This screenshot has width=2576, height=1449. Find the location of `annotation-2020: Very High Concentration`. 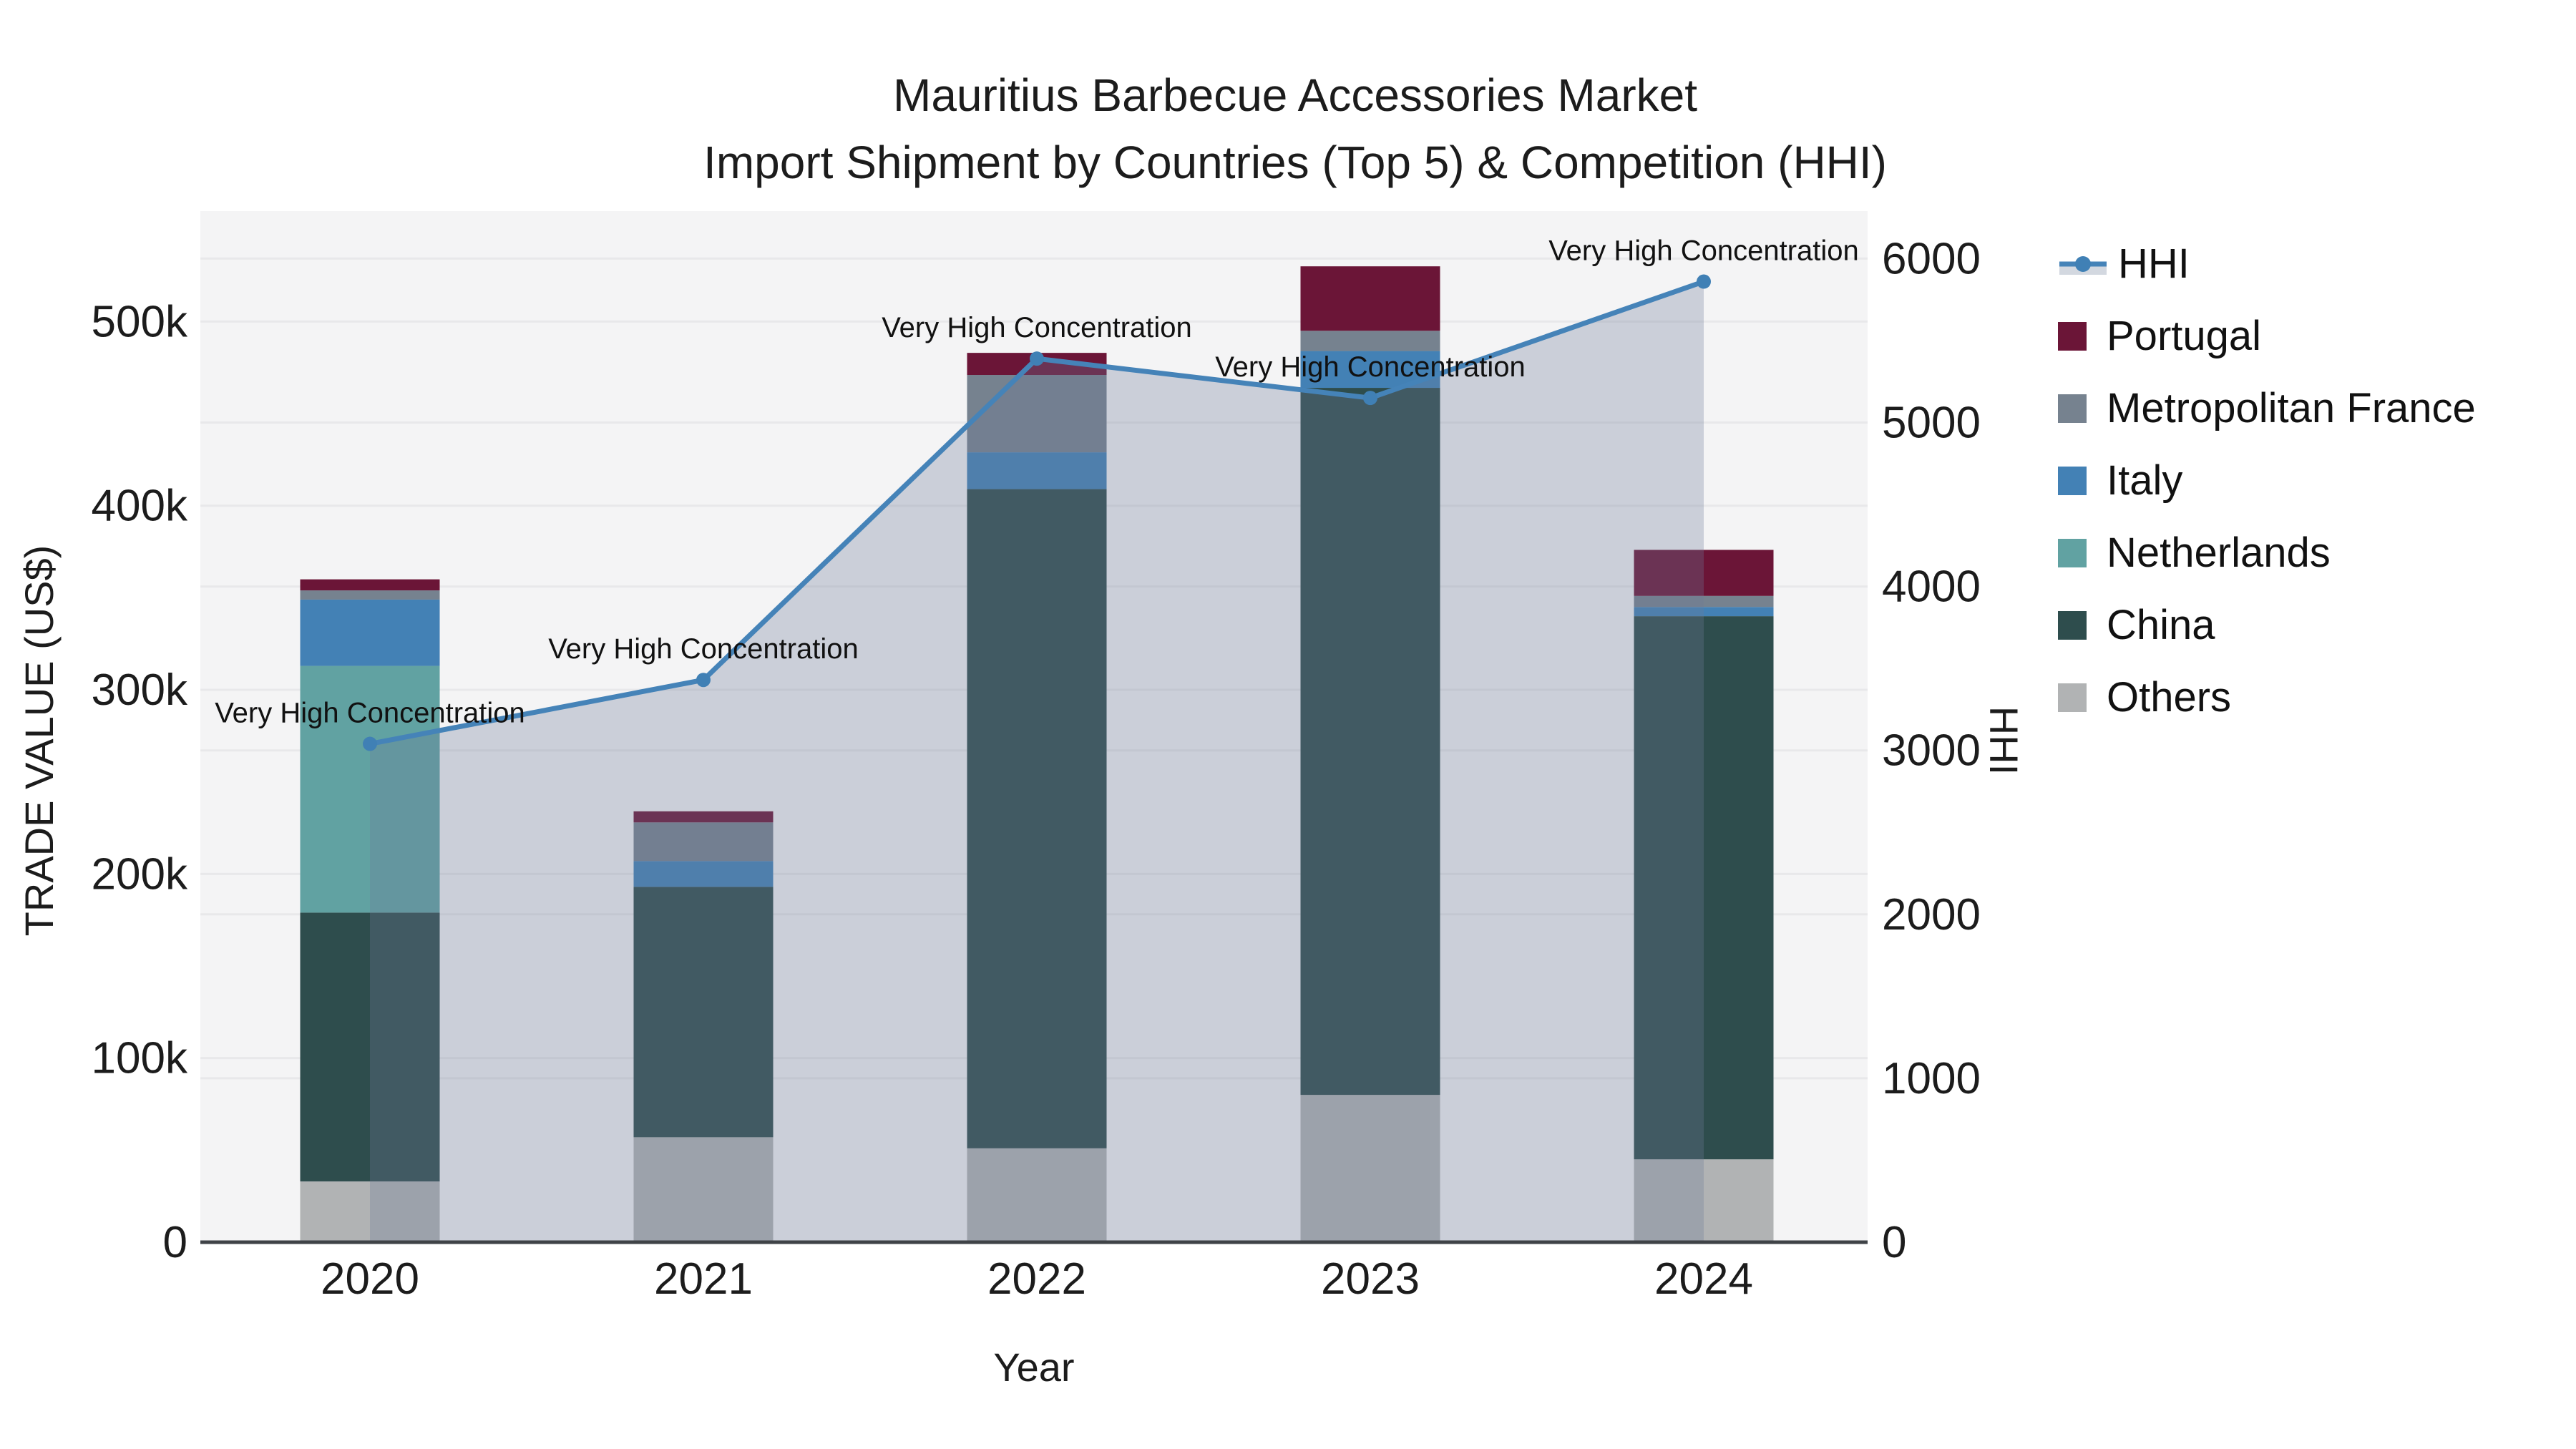

annotation-2020: Very High Concentration is located at coordinates (370, 713).